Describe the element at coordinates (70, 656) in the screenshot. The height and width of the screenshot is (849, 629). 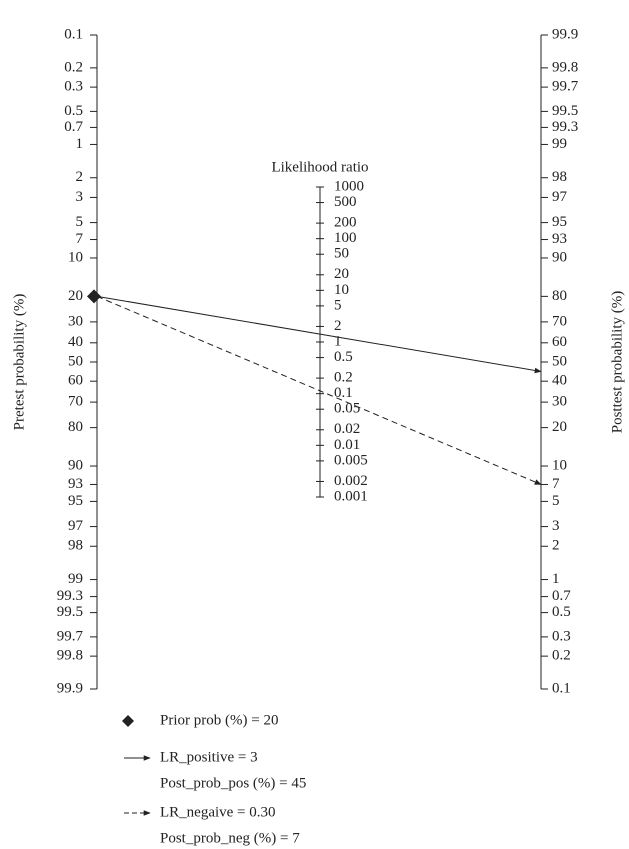
I see `pretest-tick-label: 99.8` at that location.